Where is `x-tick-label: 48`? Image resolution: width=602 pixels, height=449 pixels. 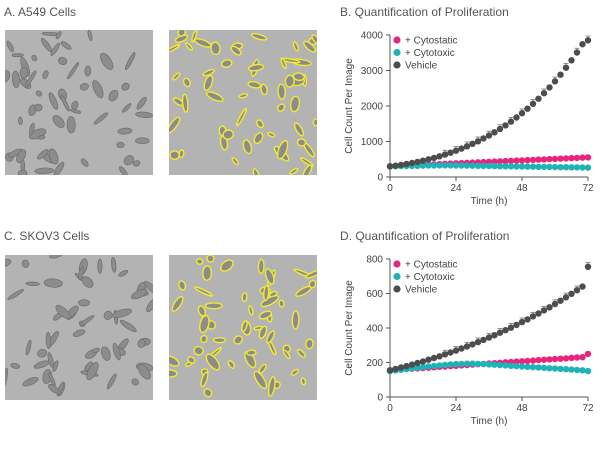
x-tick-label: 48 is located at coordinates (522, 408).